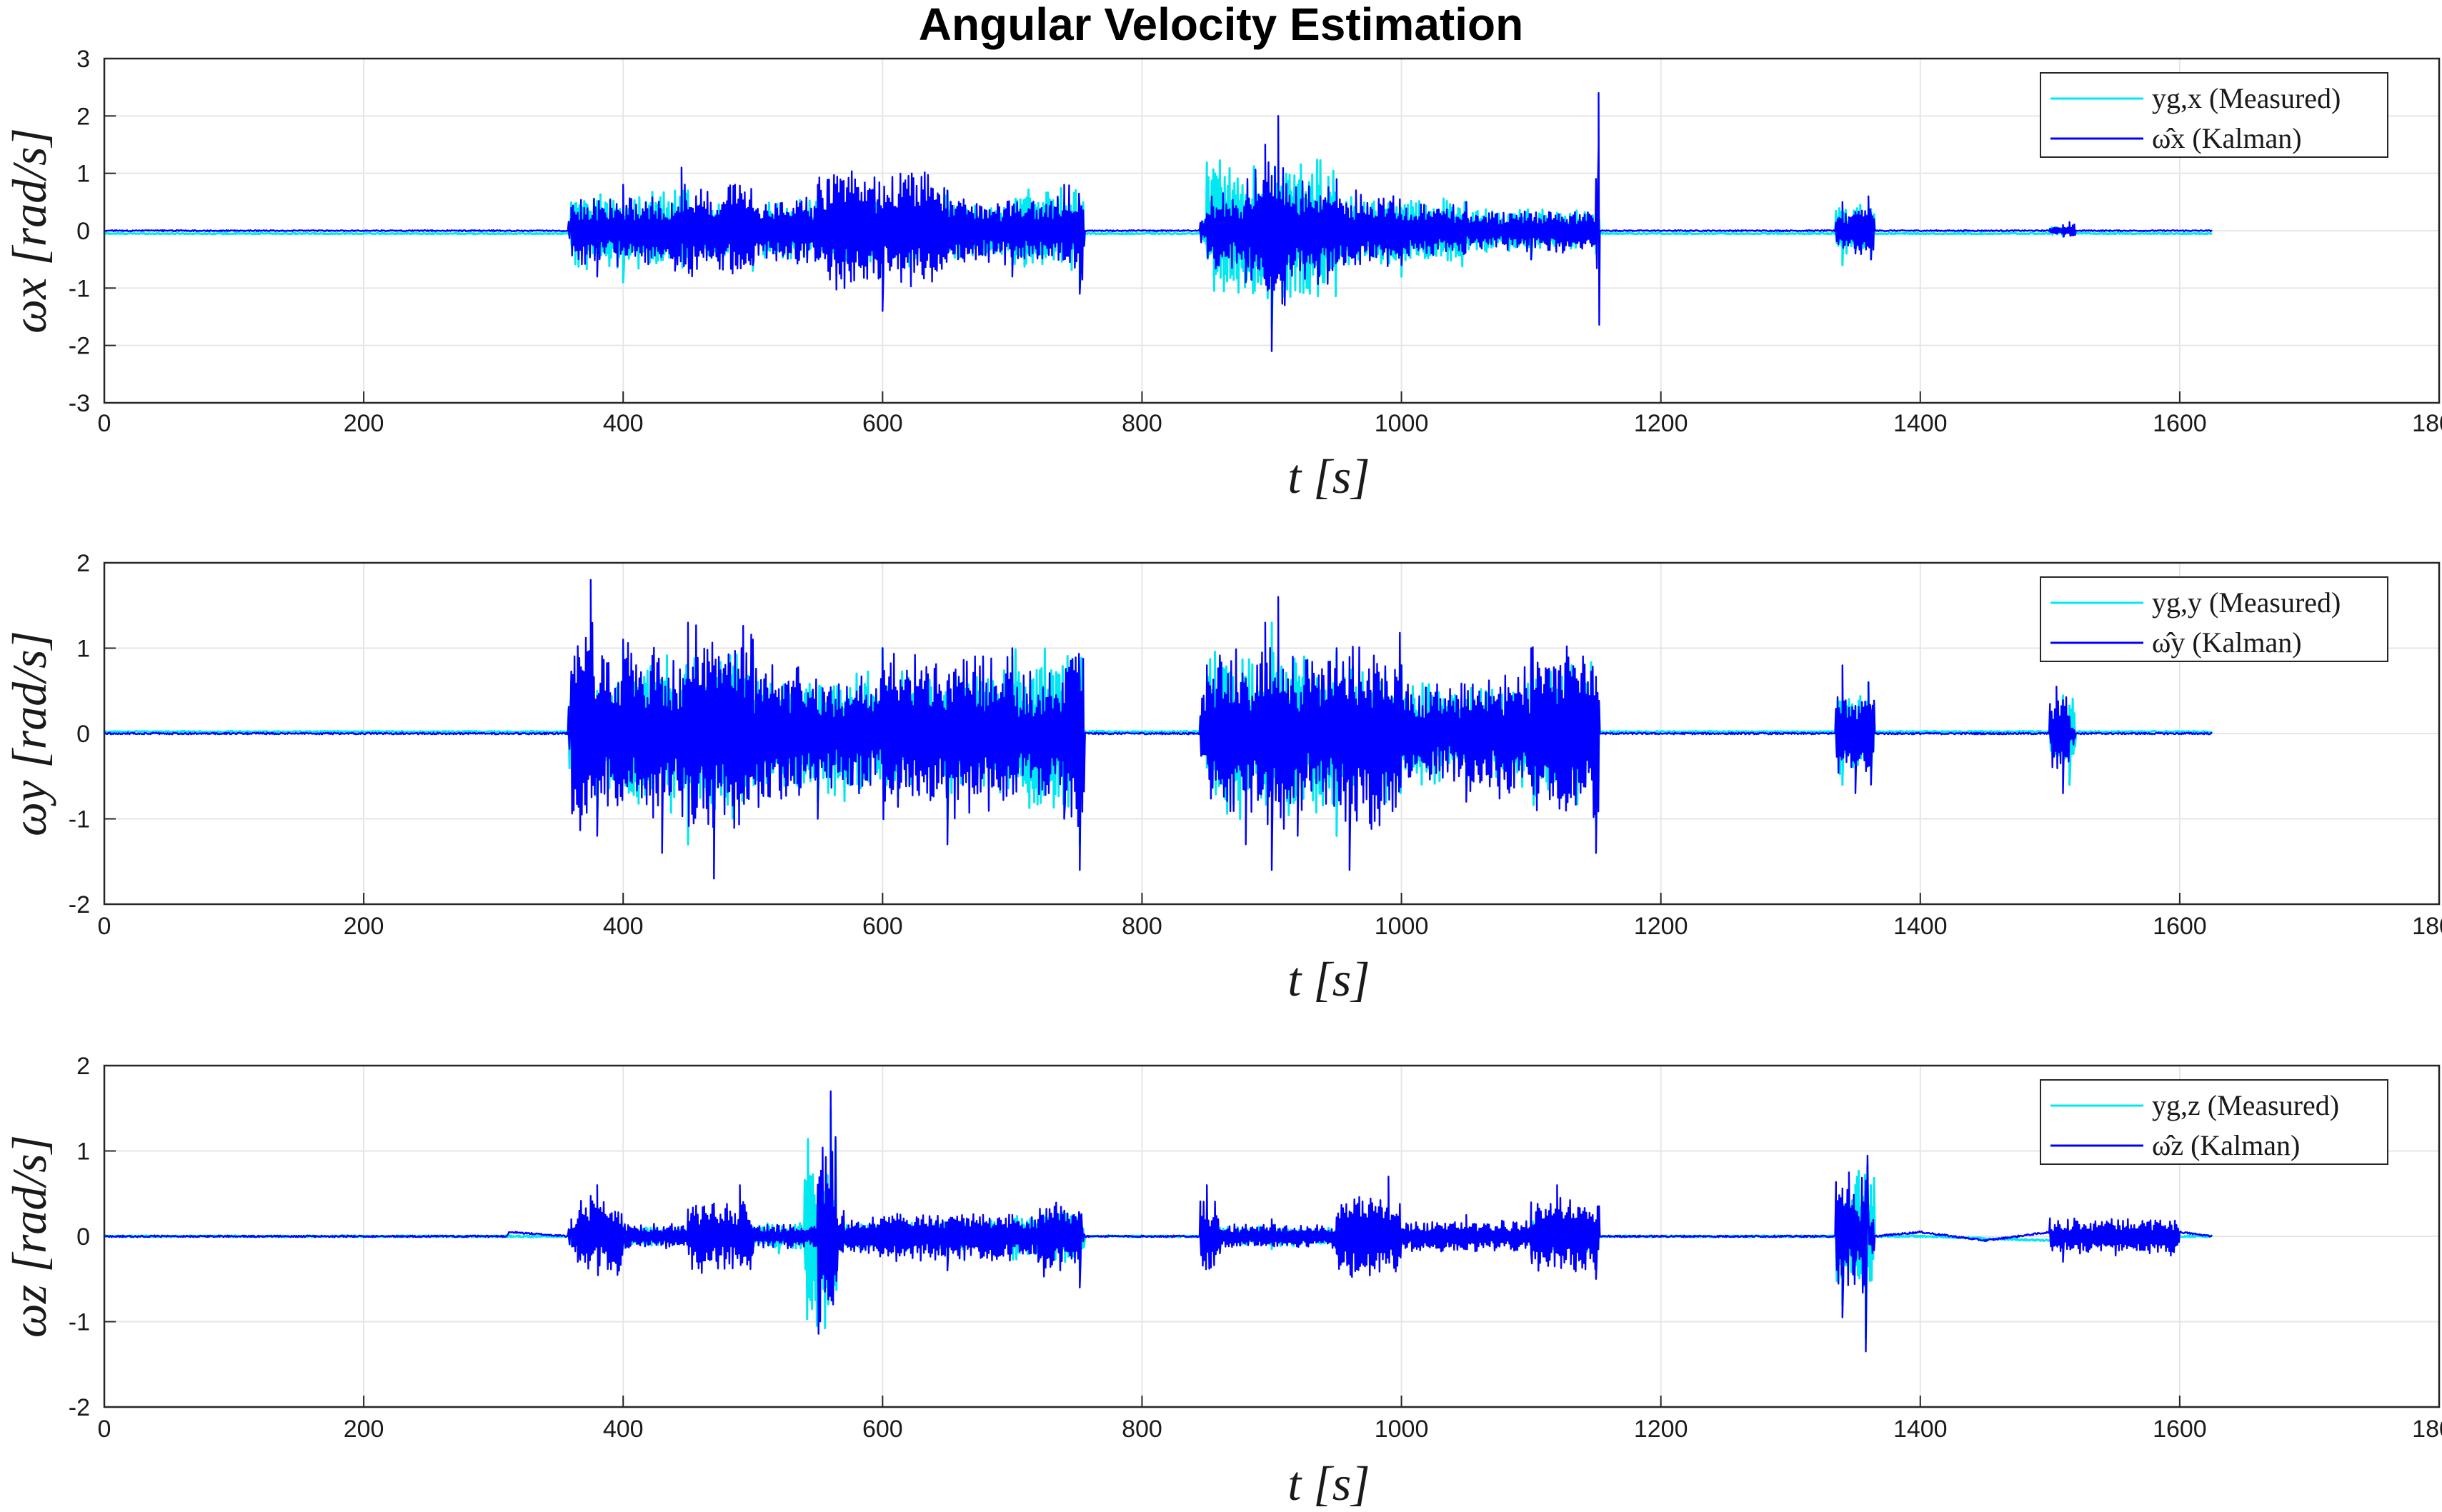  What do you see at coordinates (2227, 138) in the screenshot?
I see `legend-entry: ω̂x (Kalman)` at bounding box center [2227, 138].